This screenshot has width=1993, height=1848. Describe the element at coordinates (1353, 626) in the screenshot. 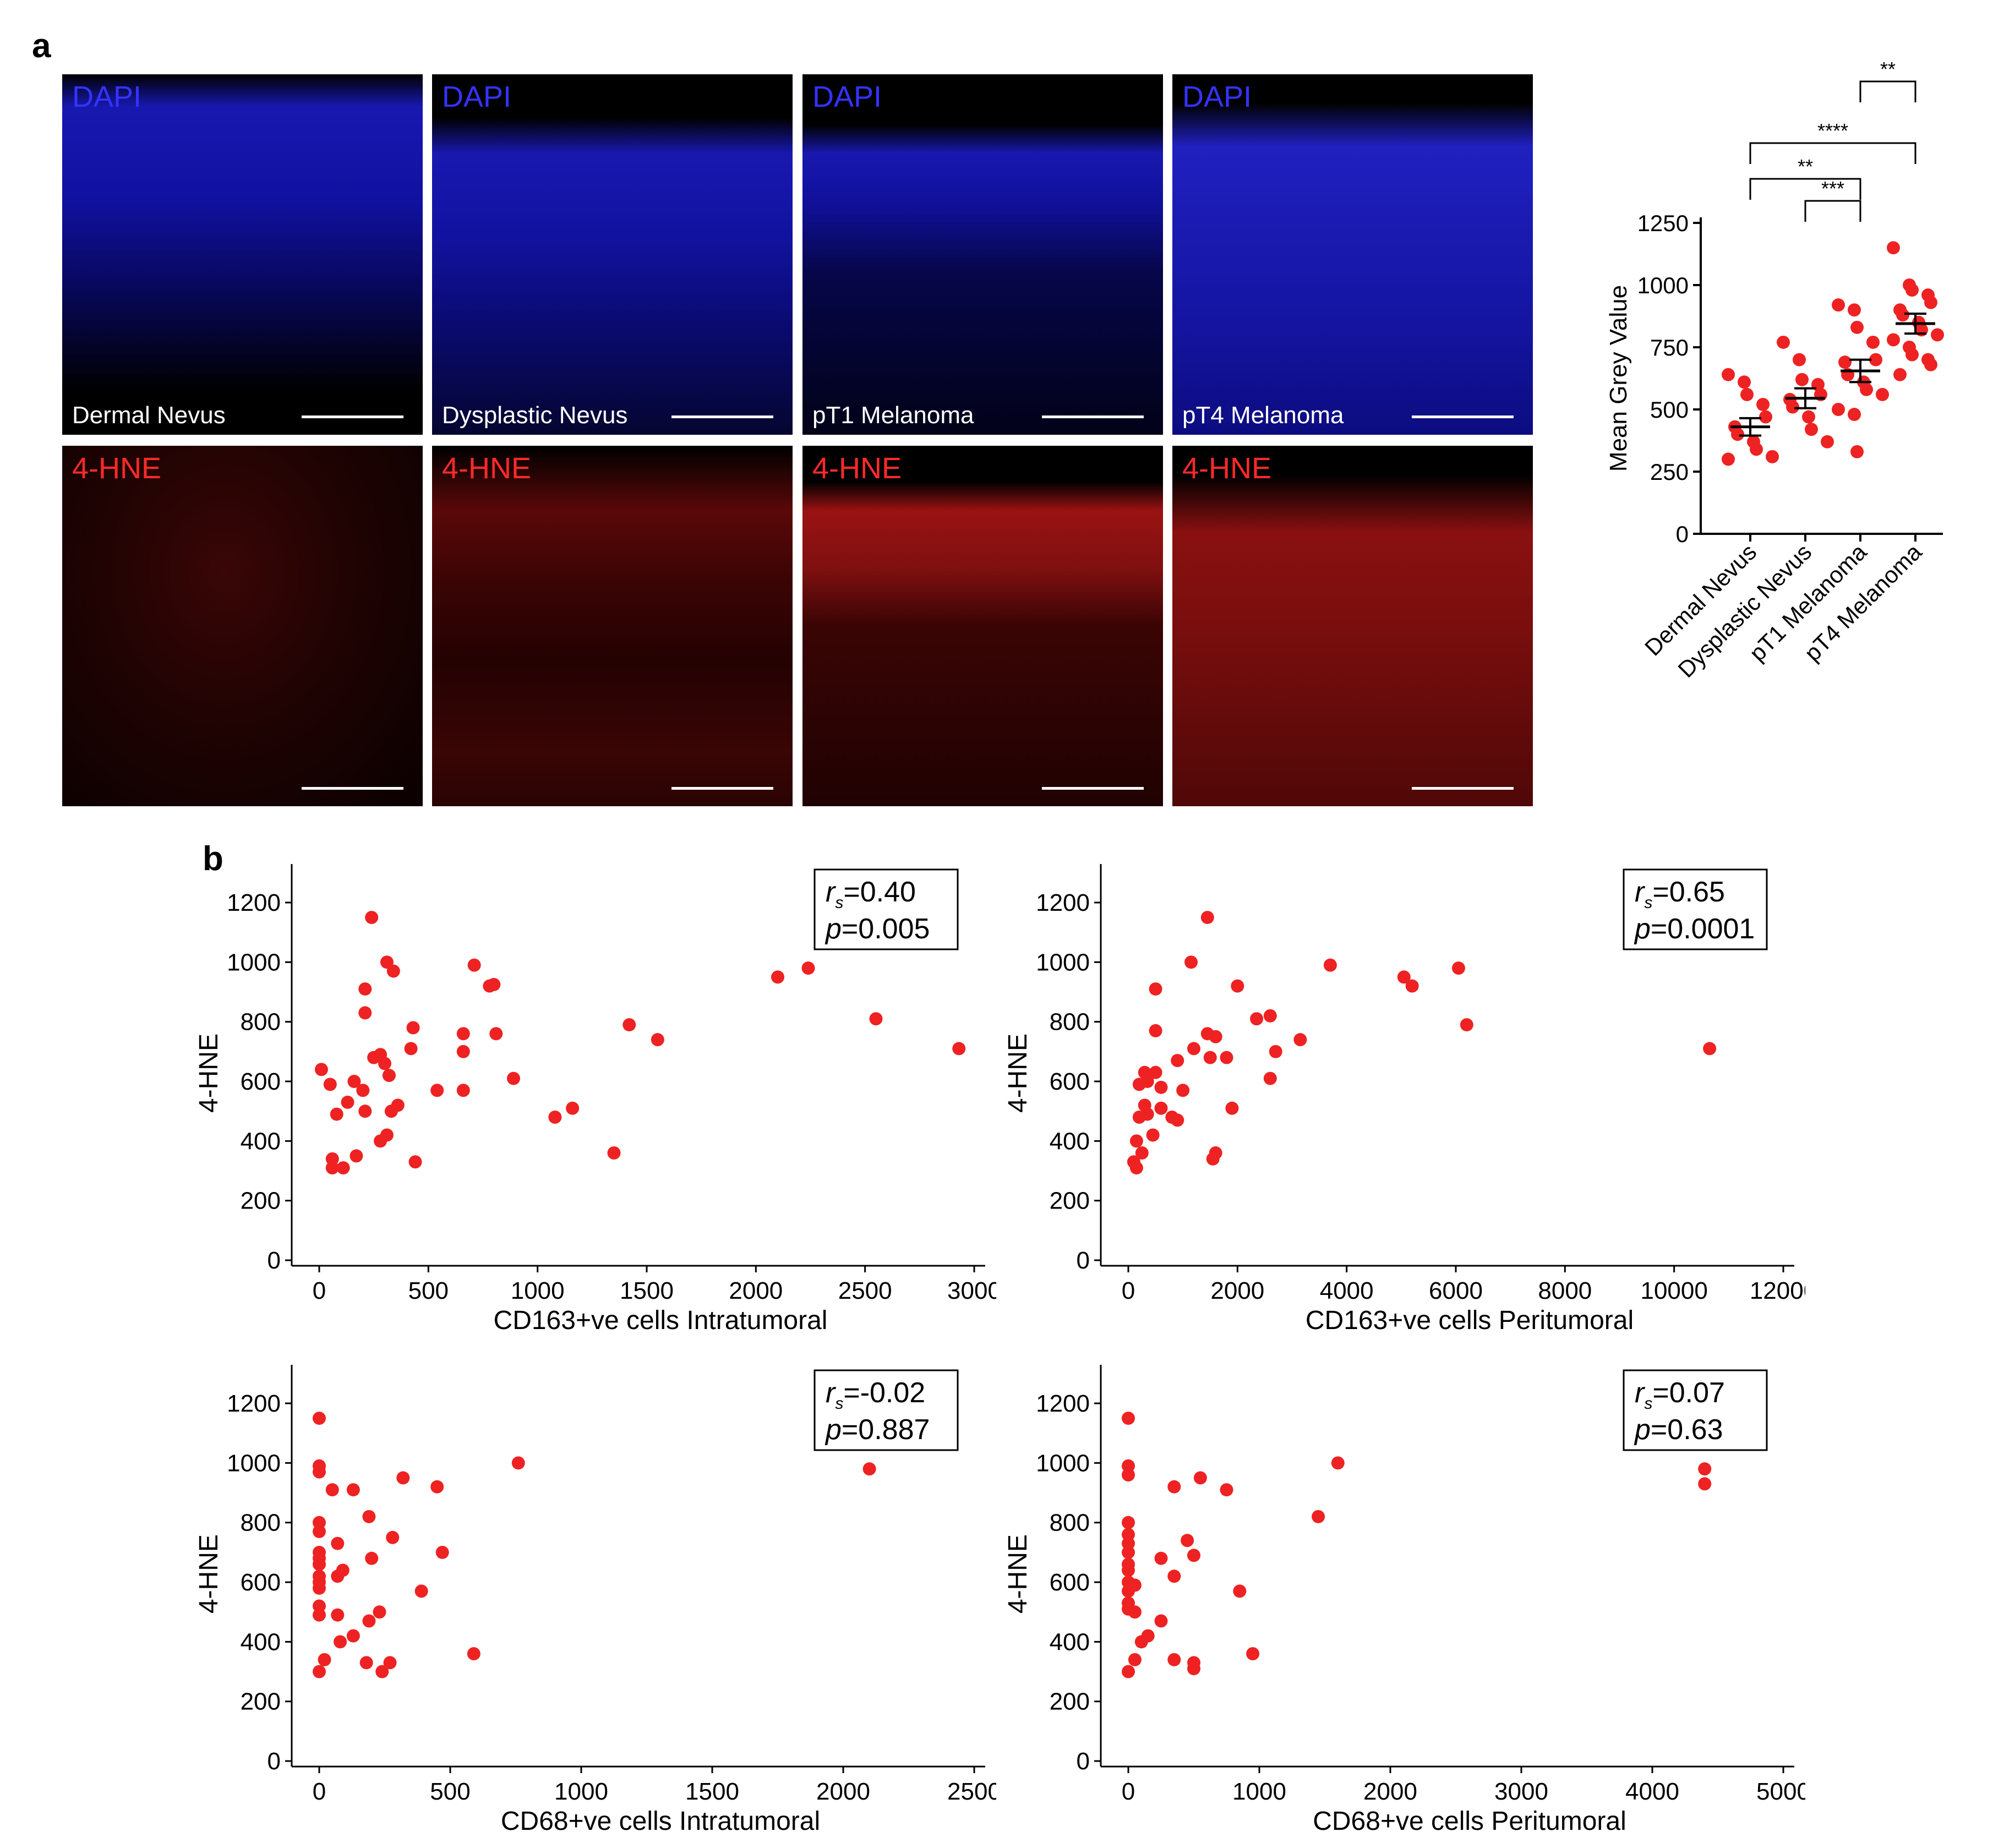

I see `hne-image-pt4-melanoma: 4-HNE` at that location.